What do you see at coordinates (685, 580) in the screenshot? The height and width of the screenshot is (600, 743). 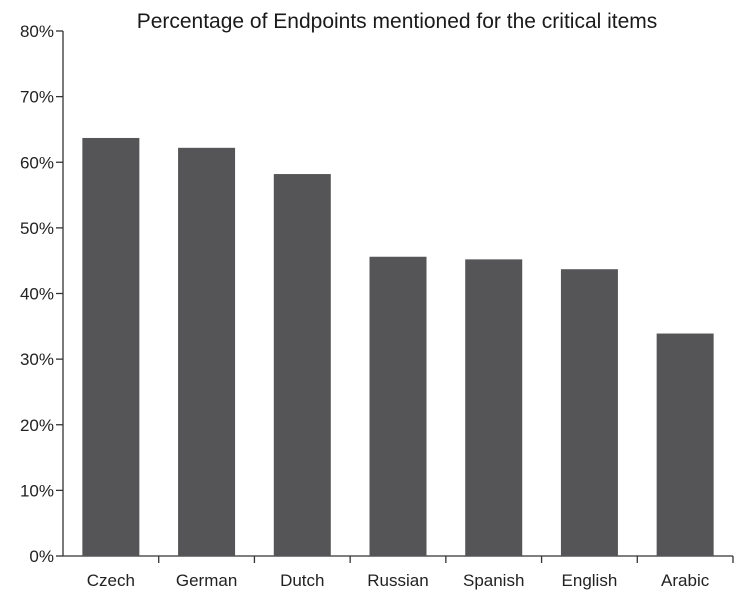 I see `x-category-label: Arabic` at bounding box center [685, 580].